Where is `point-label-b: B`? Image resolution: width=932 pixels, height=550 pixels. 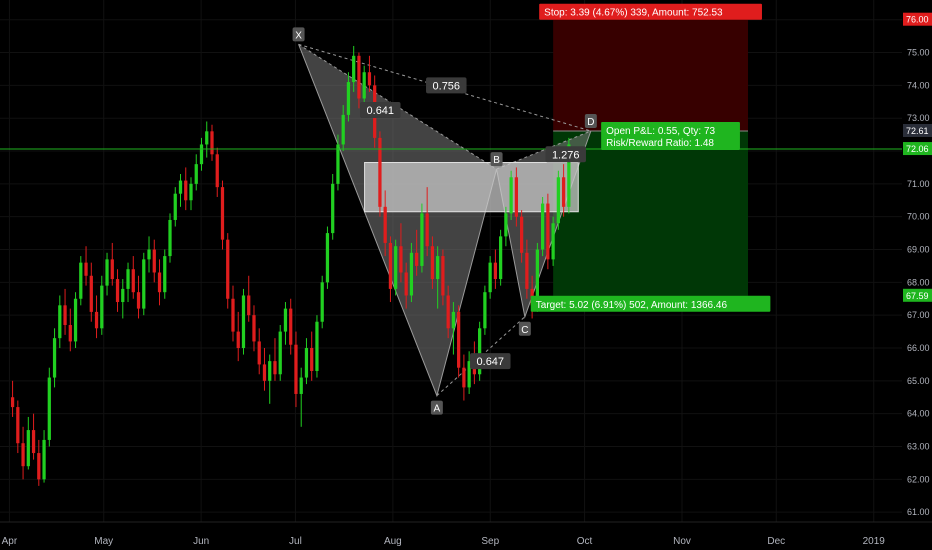 point-label-b: B is located at coordinates (496, 160).